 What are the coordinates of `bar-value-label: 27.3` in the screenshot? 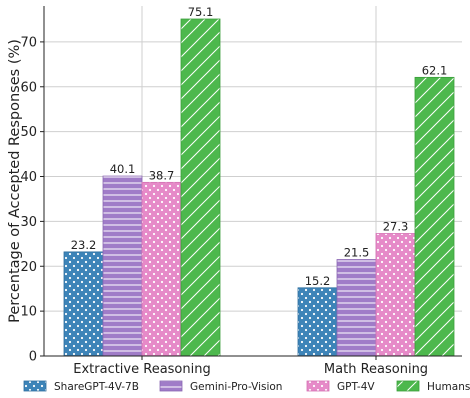 It's located at (396, 227).